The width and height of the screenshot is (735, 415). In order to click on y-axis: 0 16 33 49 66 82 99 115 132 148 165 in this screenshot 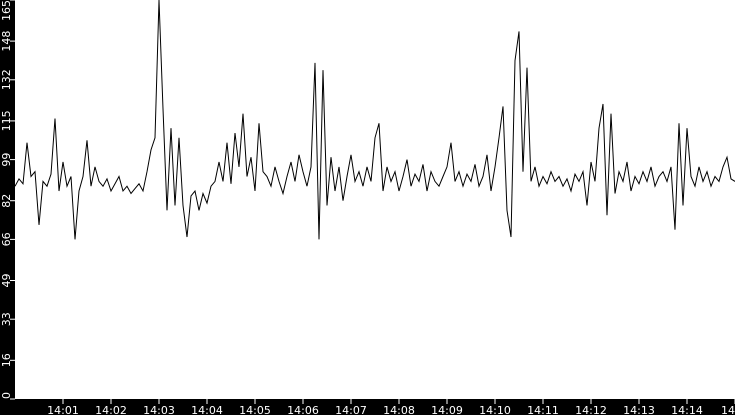, I will do `click(7, 200)`.